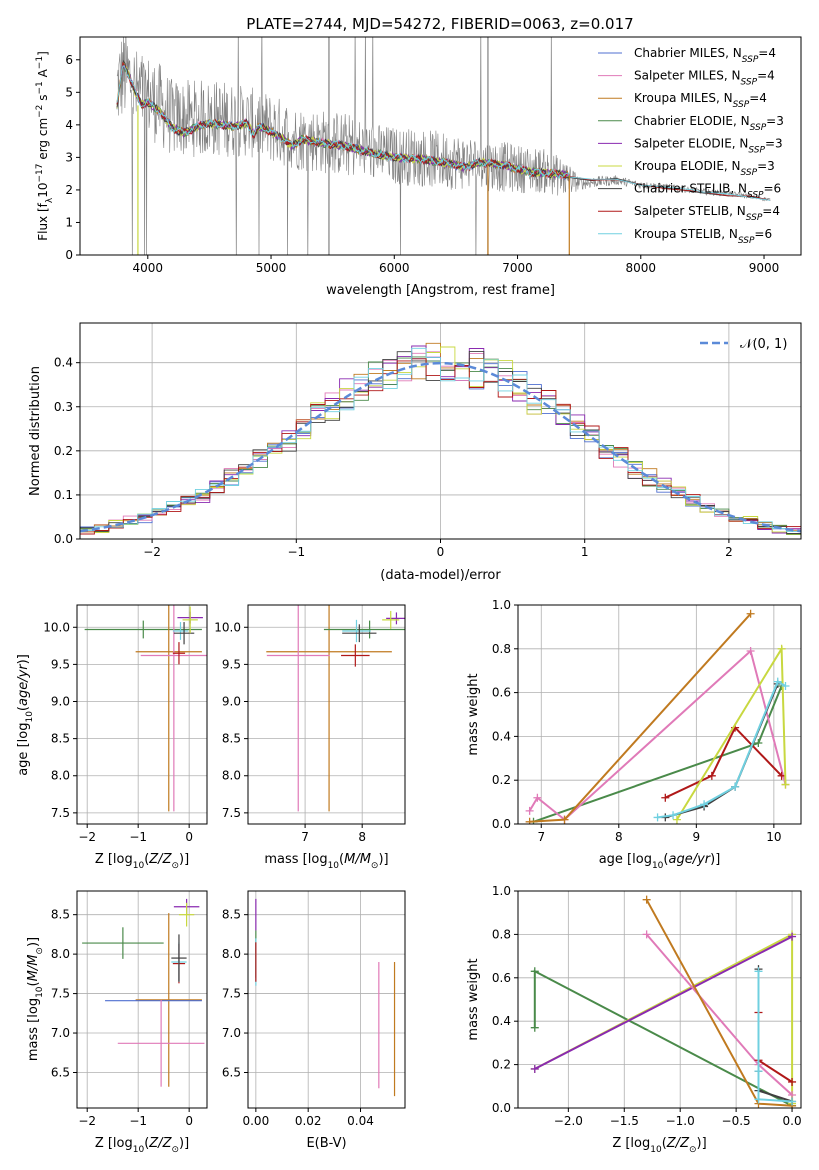 Image resolution: width=819 pixels, height=1170 pixels. I want to click on series-kroupa-stelib, so click(775, 1037).